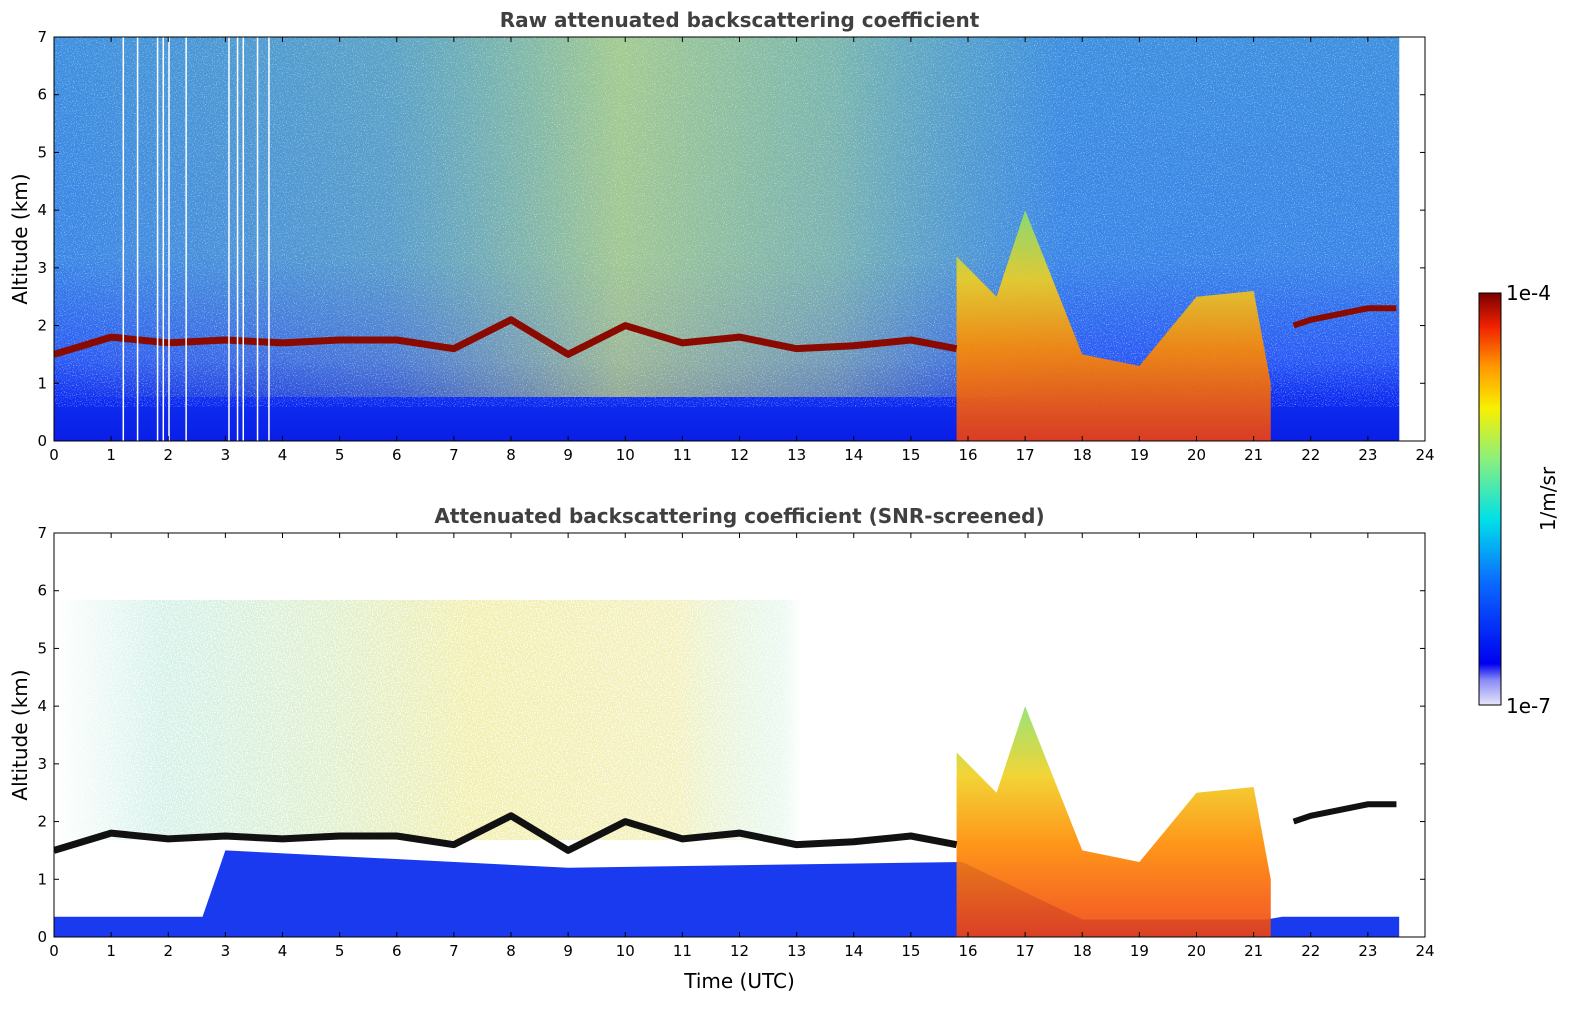  What do you see at coordinates (1412, 239) in the screenshot?
I see `top-no-data-region` at bounding box center [1412, 239].